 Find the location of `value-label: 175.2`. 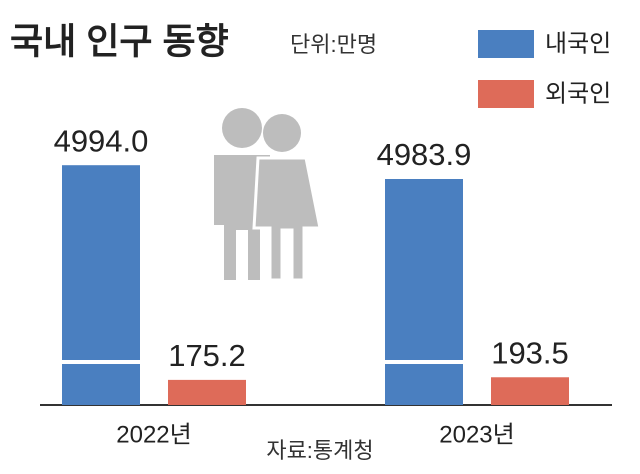

value-label: 175.2 is located at coordinates (207, 355).